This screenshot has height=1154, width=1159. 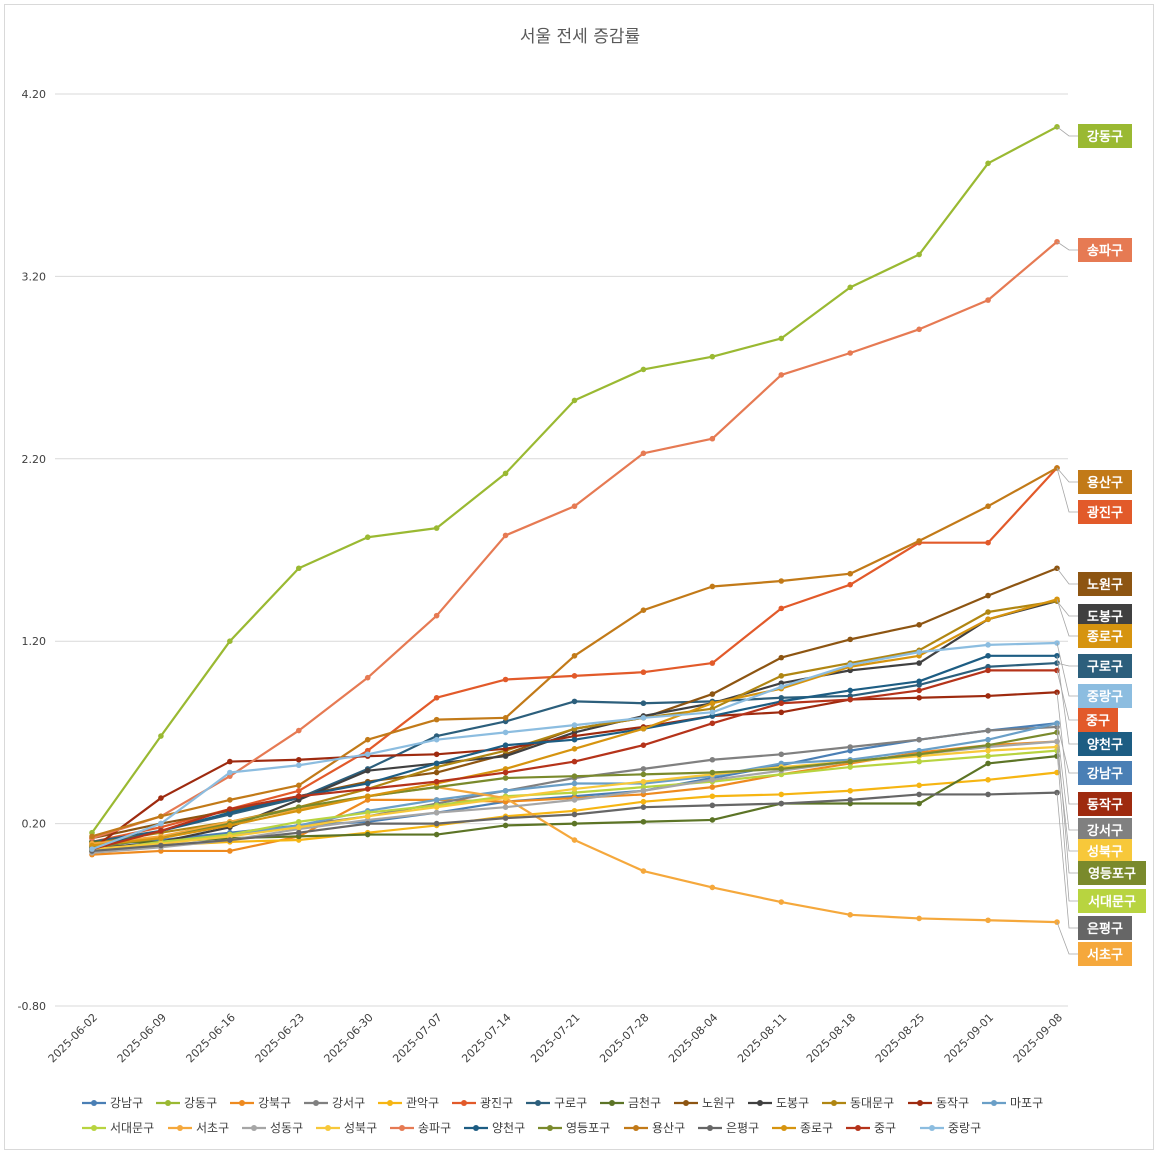 I want to click on end-label-text: 중구, so click(x=1098, y=721).